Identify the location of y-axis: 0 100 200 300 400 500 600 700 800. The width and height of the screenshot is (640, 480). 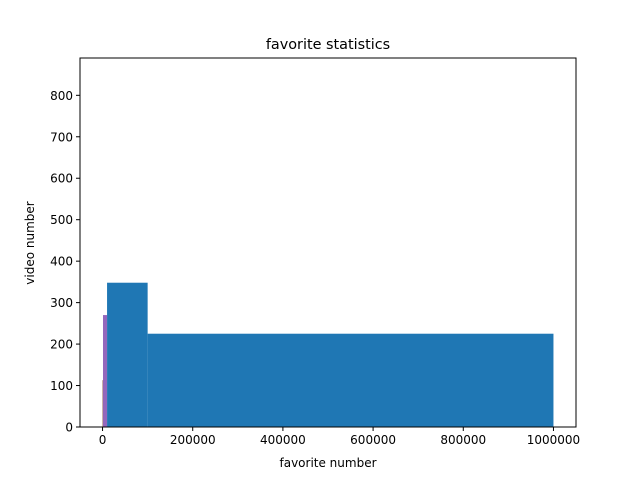
(65, 262).